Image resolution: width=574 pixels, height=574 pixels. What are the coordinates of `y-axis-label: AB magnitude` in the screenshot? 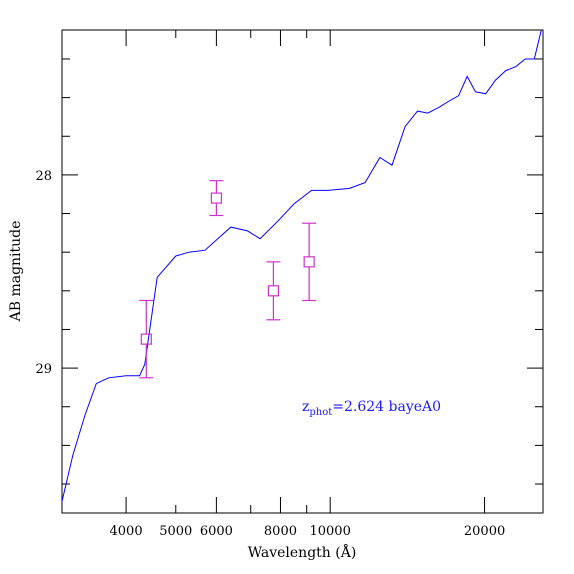 It's located at (16, 272).